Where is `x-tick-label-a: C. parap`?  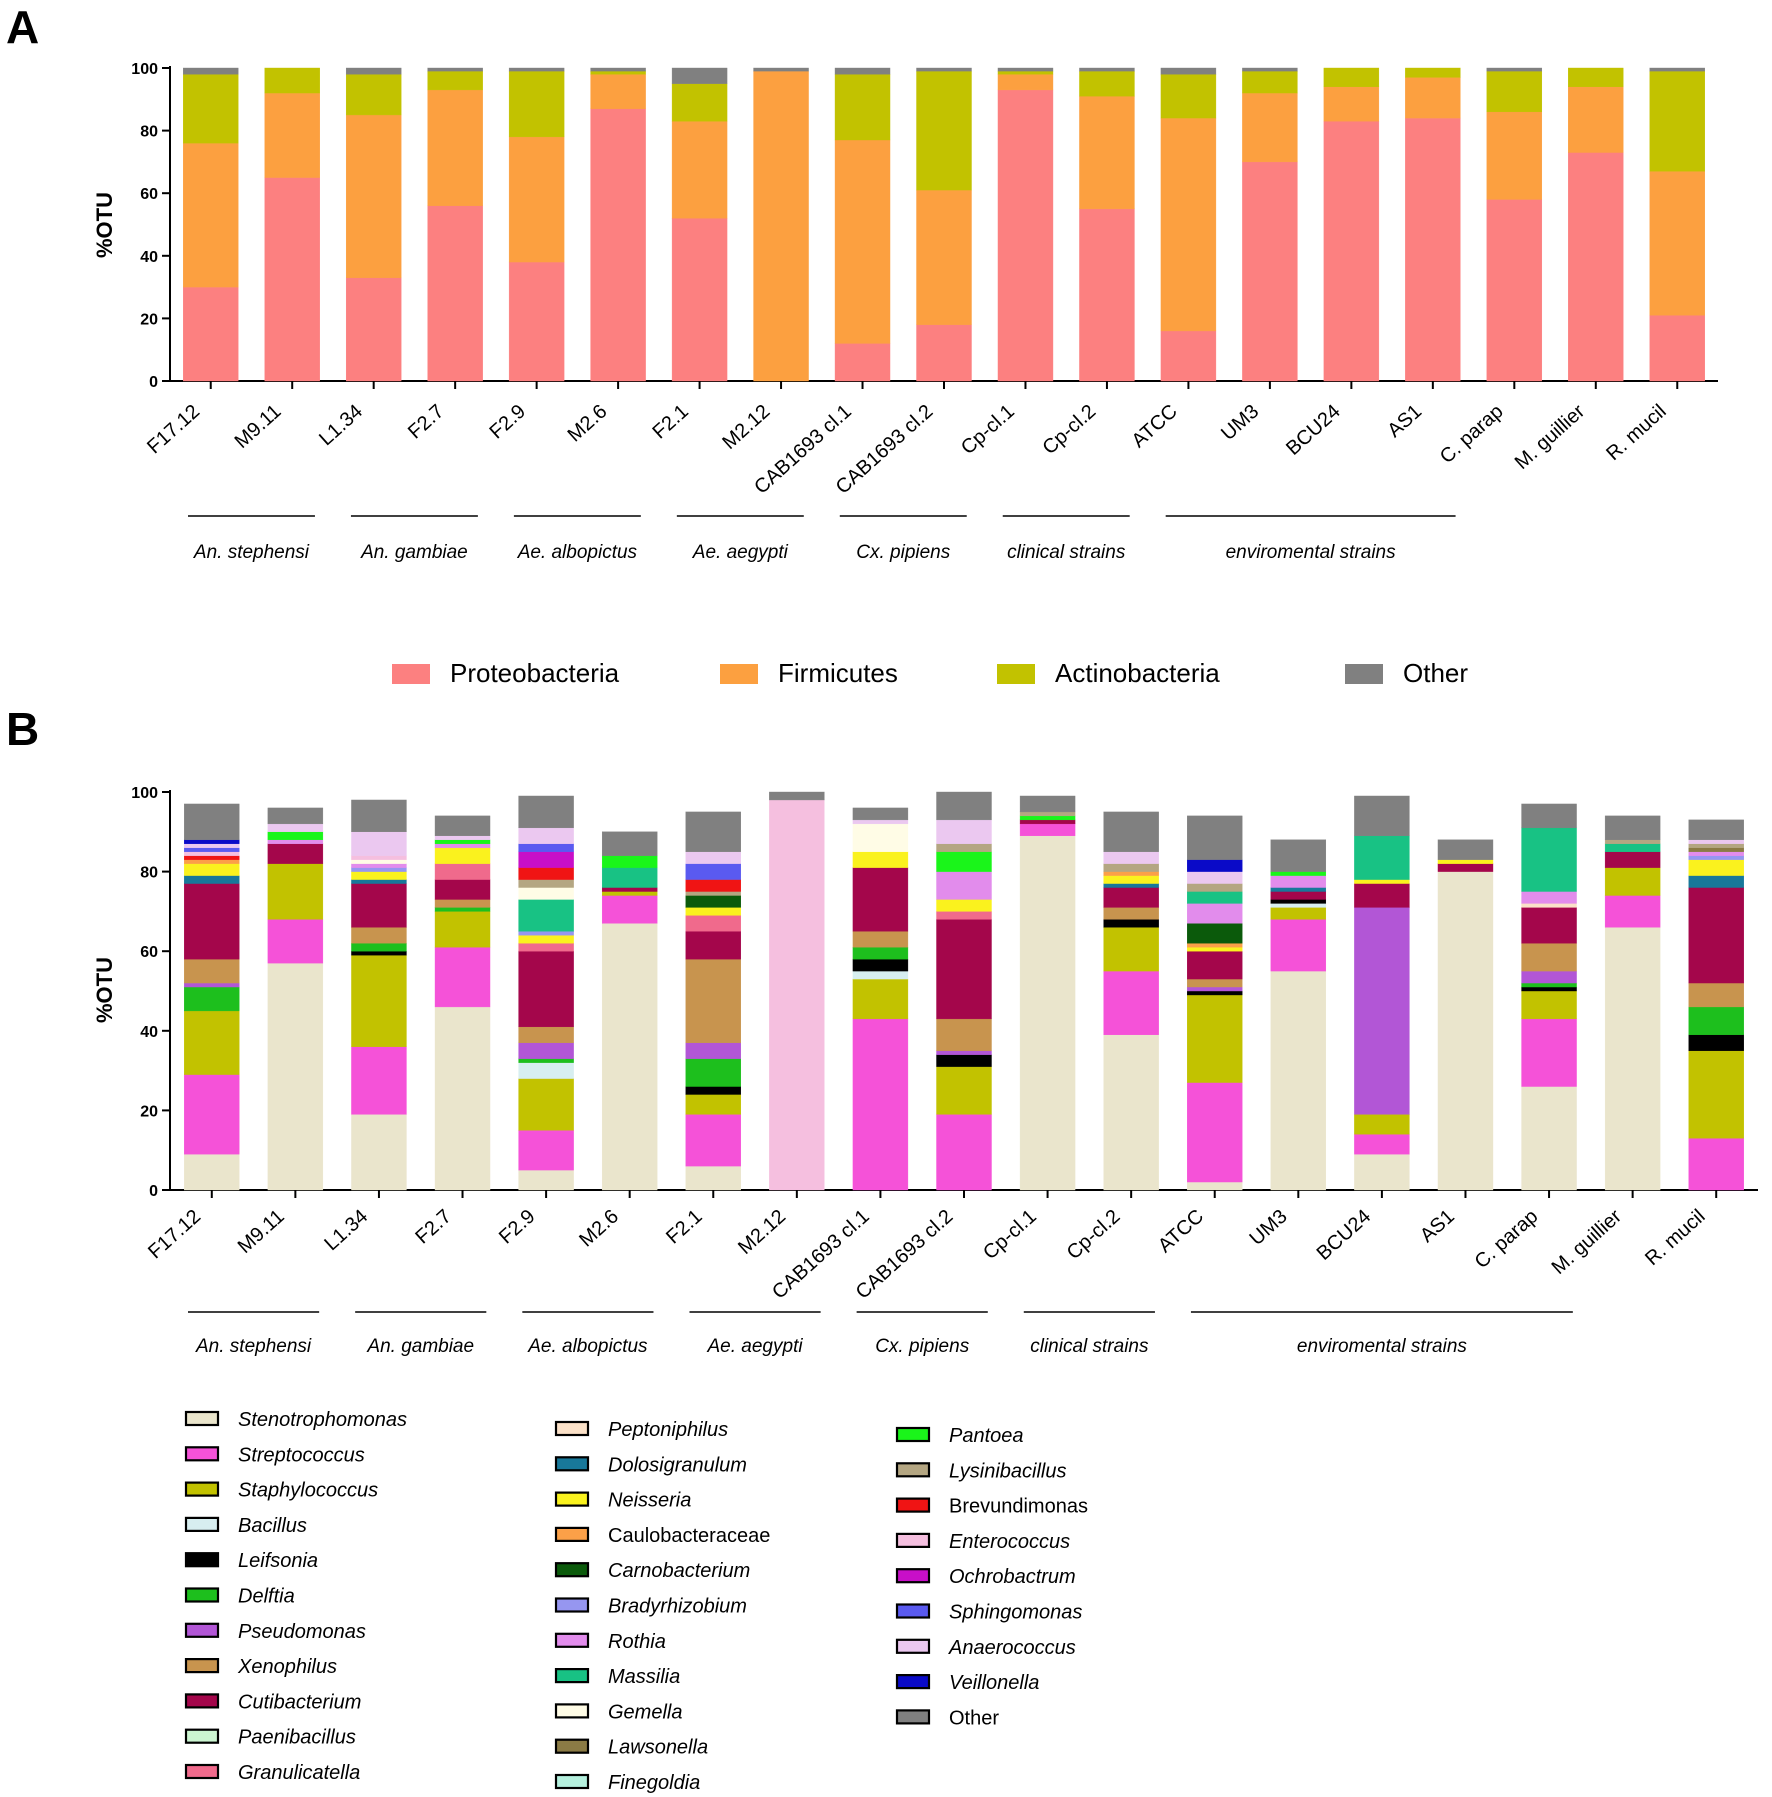 x-tick-label-a: C. parap is located at coordinates (1472, 434).